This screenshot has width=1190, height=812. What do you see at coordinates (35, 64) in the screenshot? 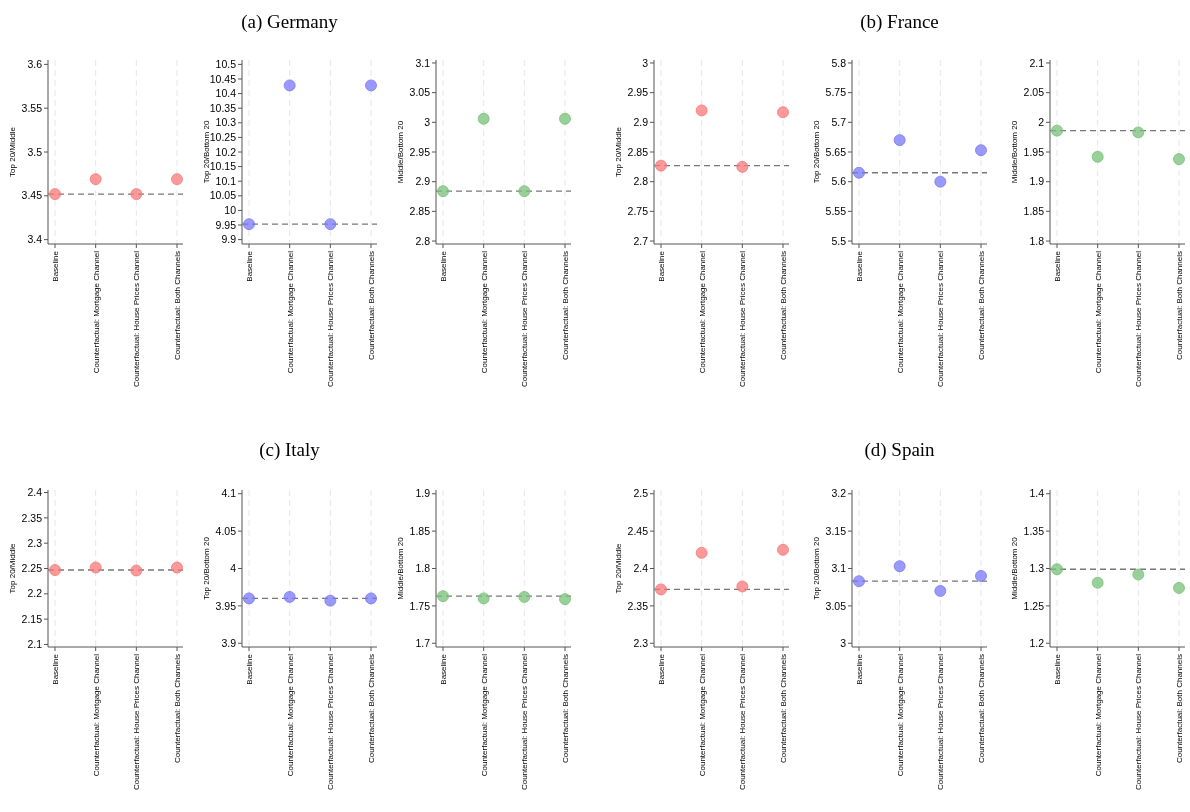
I see `y-tick-label: 3.6` at bounding box center [35, 64].